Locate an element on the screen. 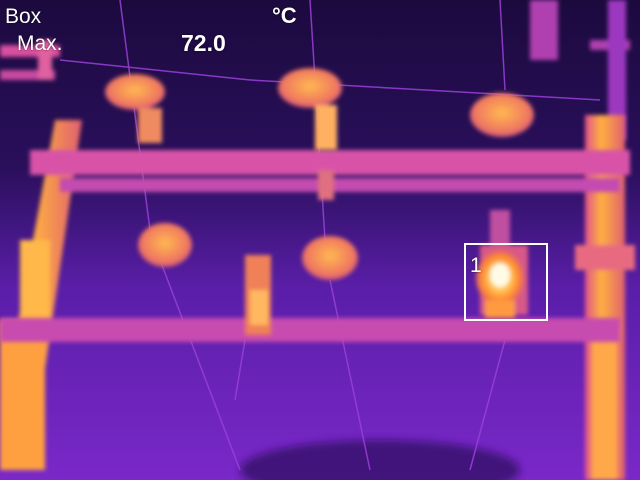  measurement-box-number: 1 is located at coordinates (476, 265).